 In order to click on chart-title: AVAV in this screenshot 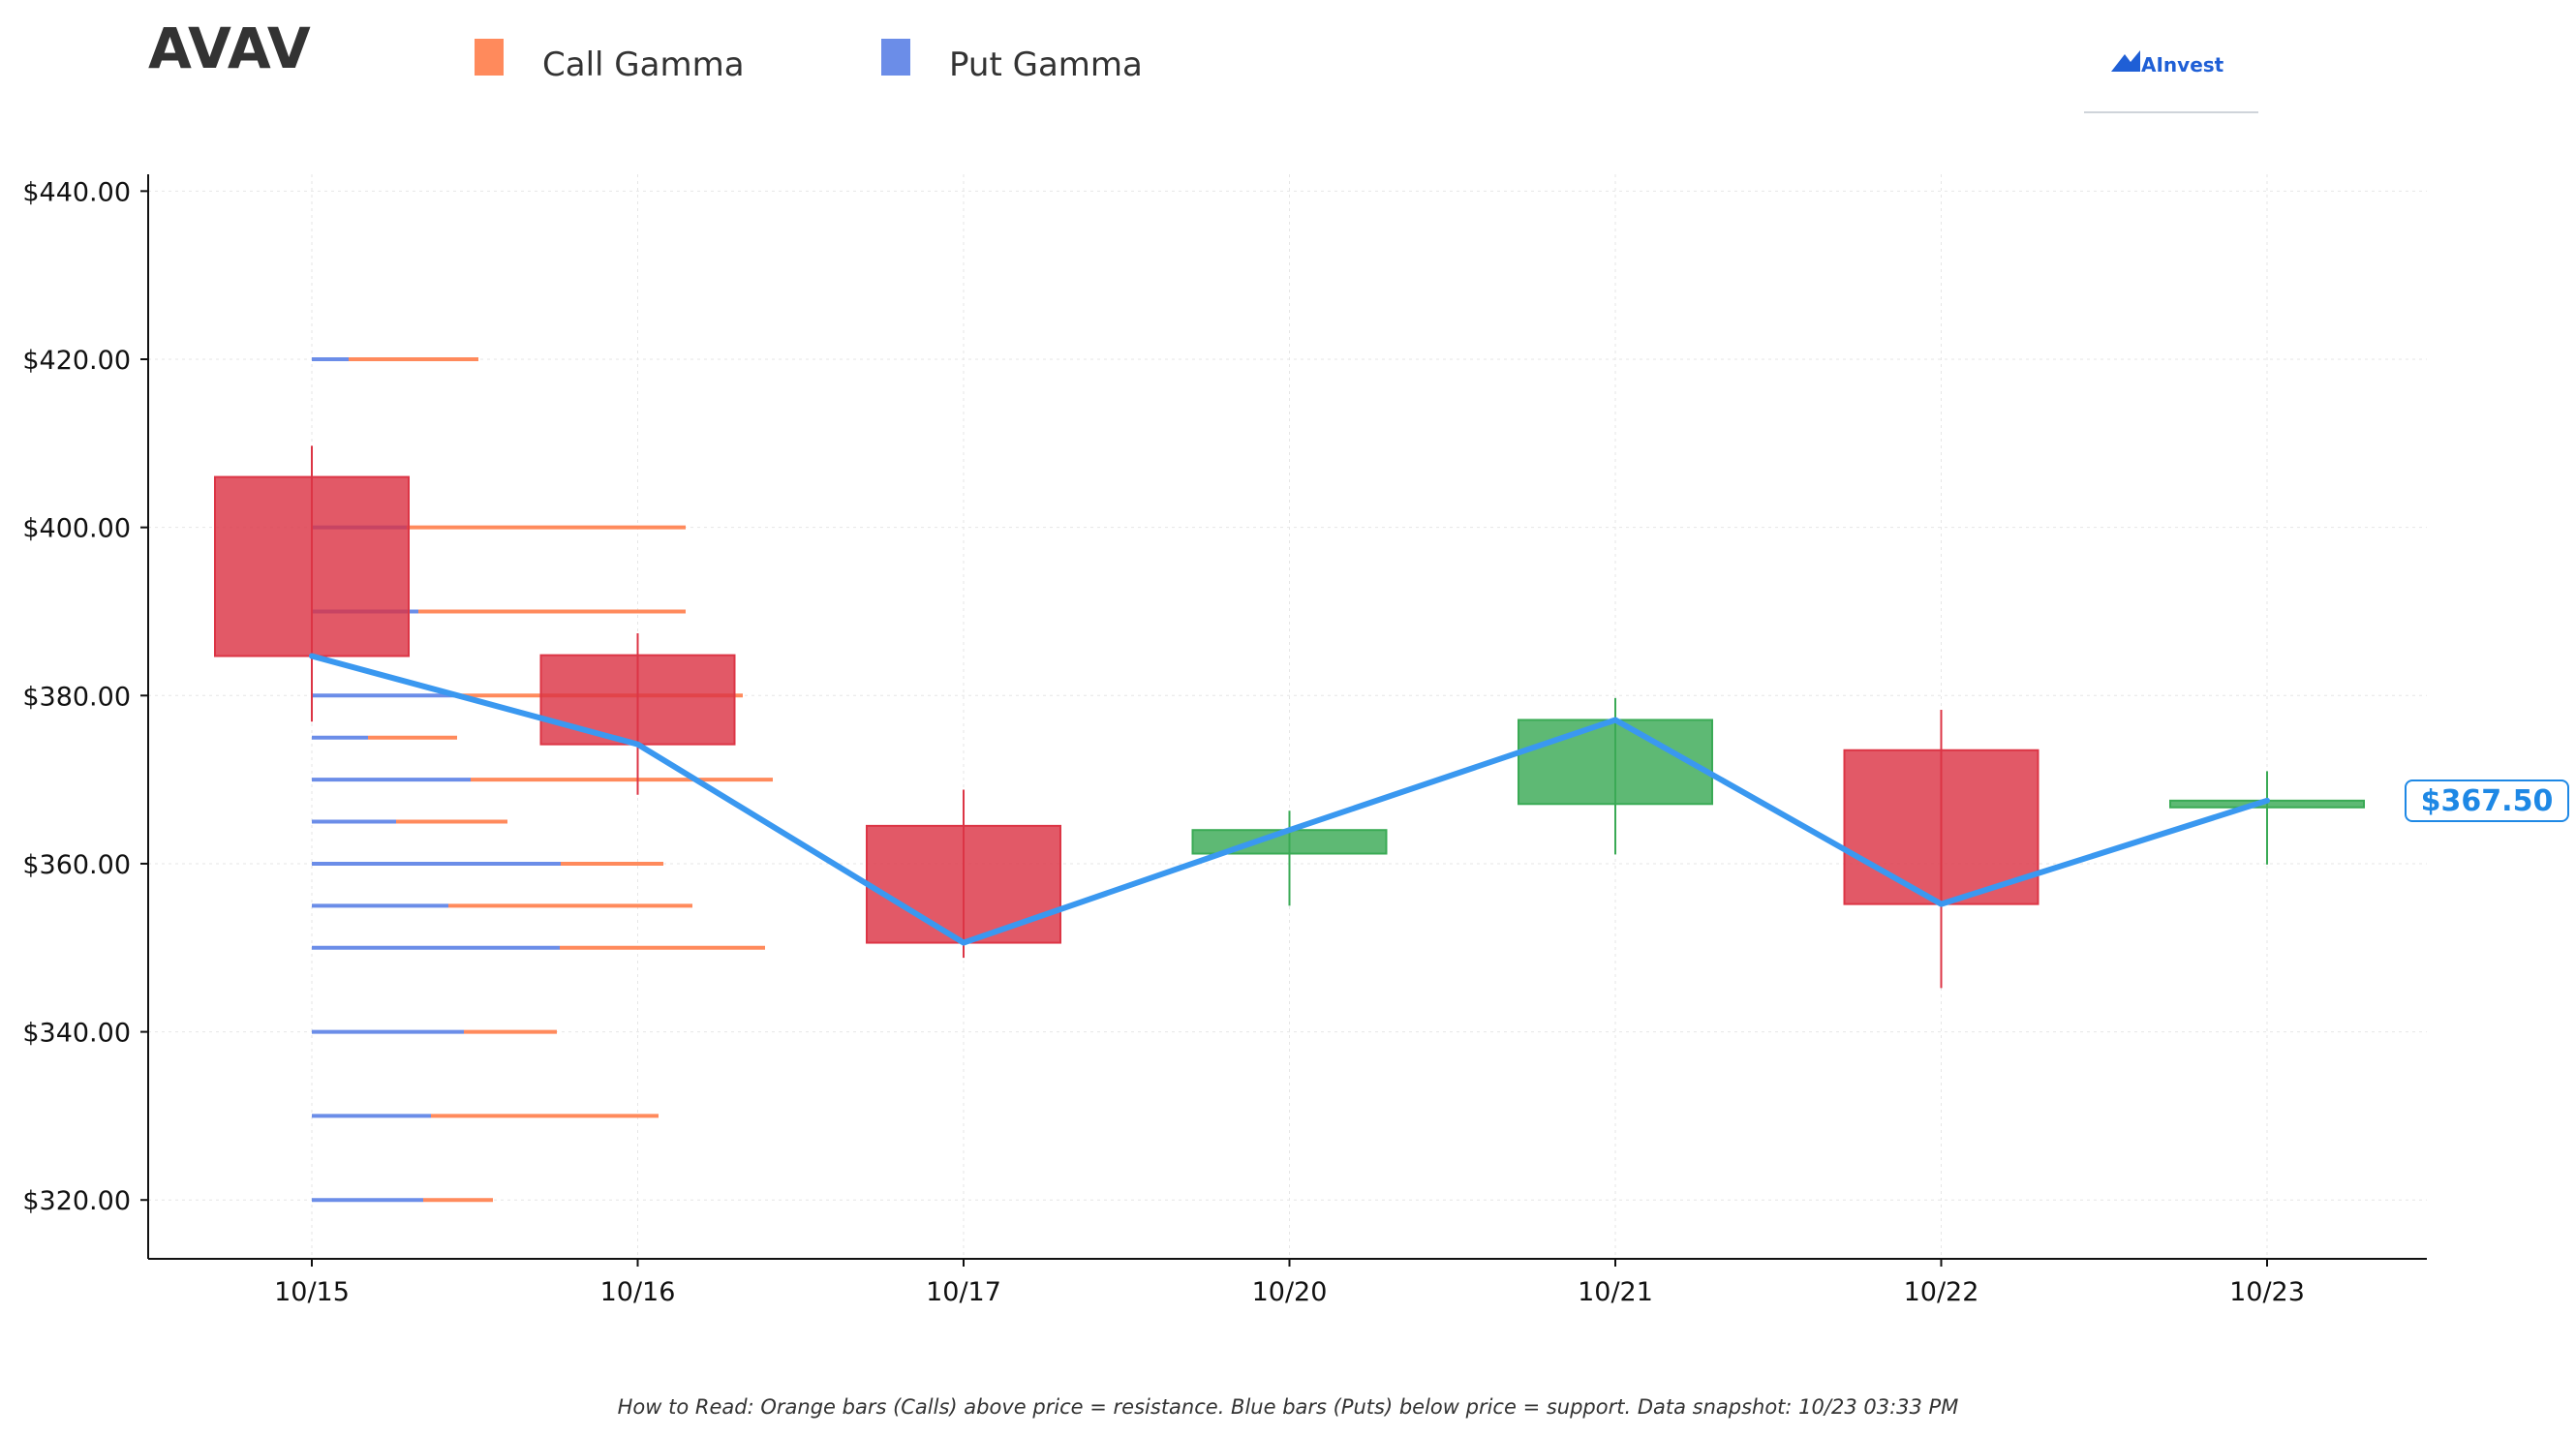, I will do `click(229, 48)`.